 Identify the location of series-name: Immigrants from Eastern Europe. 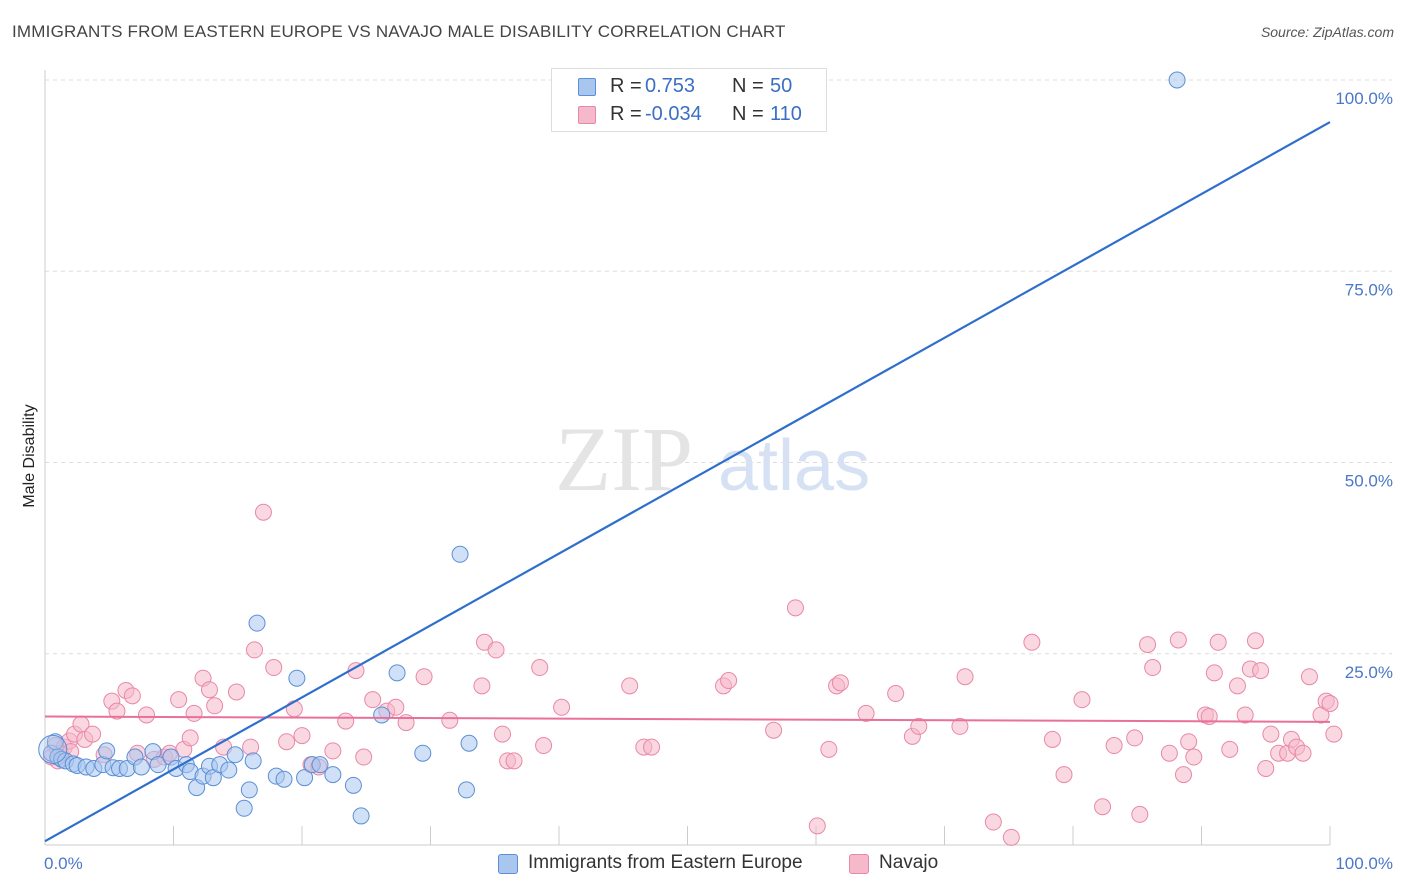
(665, 862).